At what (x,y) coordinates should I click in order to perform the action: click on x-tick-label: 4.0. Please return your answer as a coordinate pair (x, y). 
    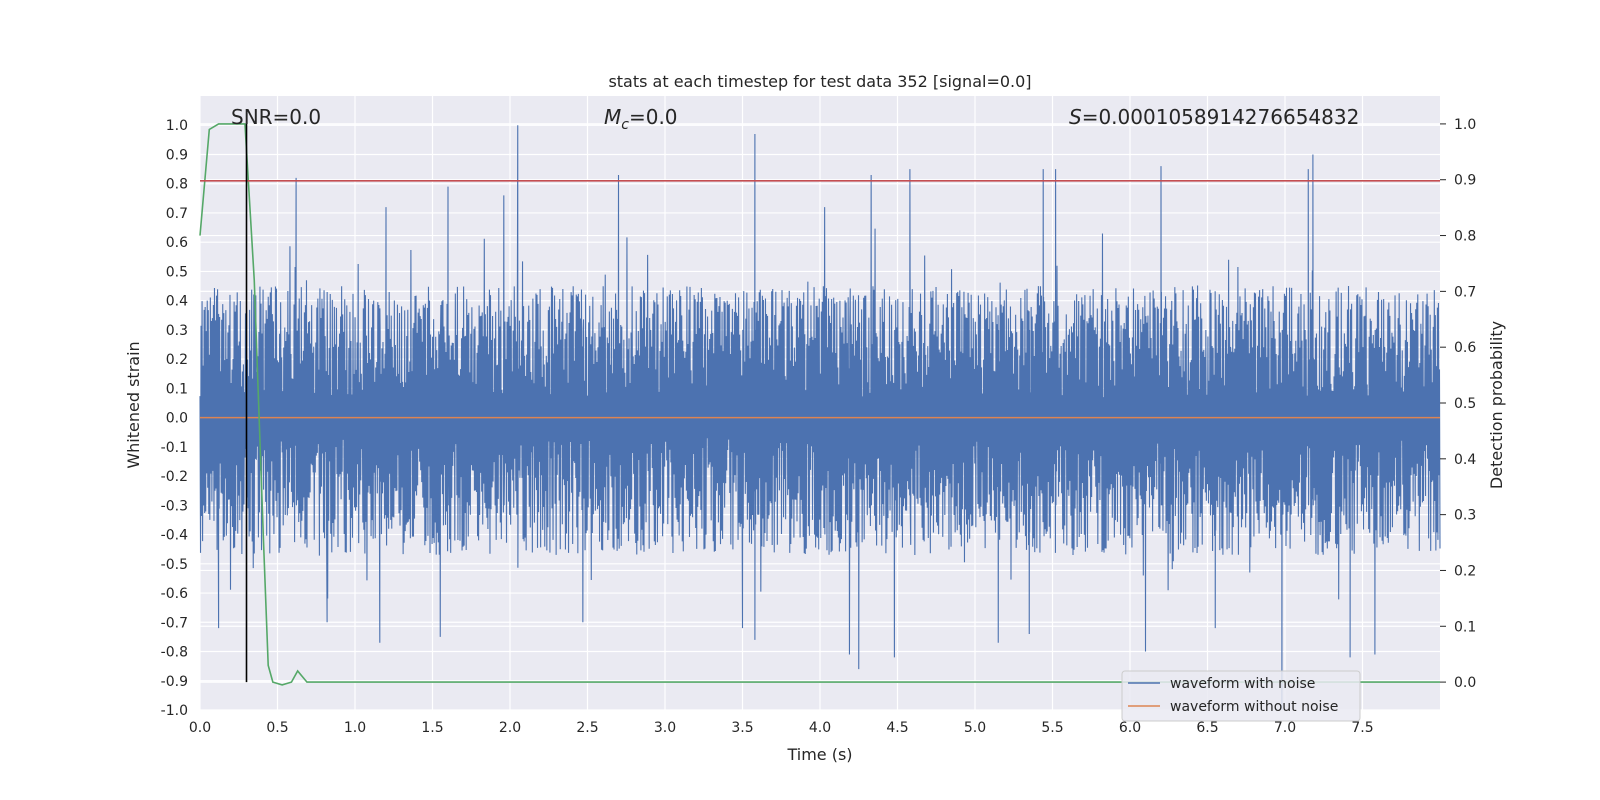
    Looking at the image, I should click on (820, 728).